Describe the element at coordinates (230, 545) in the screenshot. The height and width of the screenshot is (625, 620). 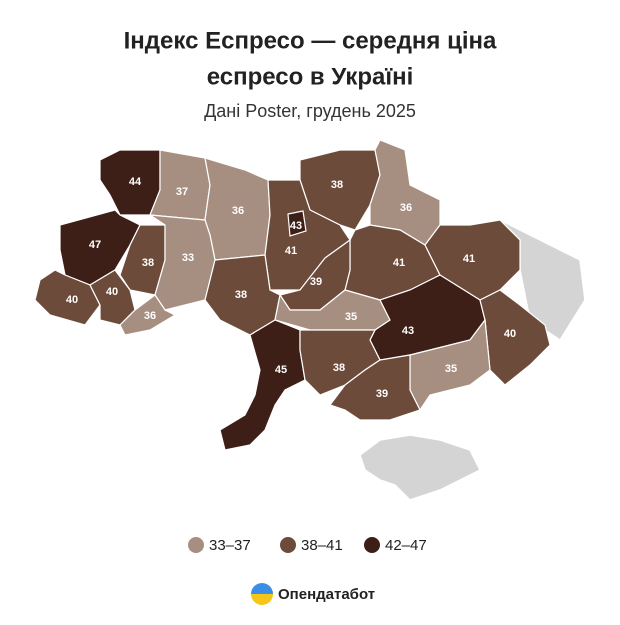
I see `legend-label: 33–37` at that location.